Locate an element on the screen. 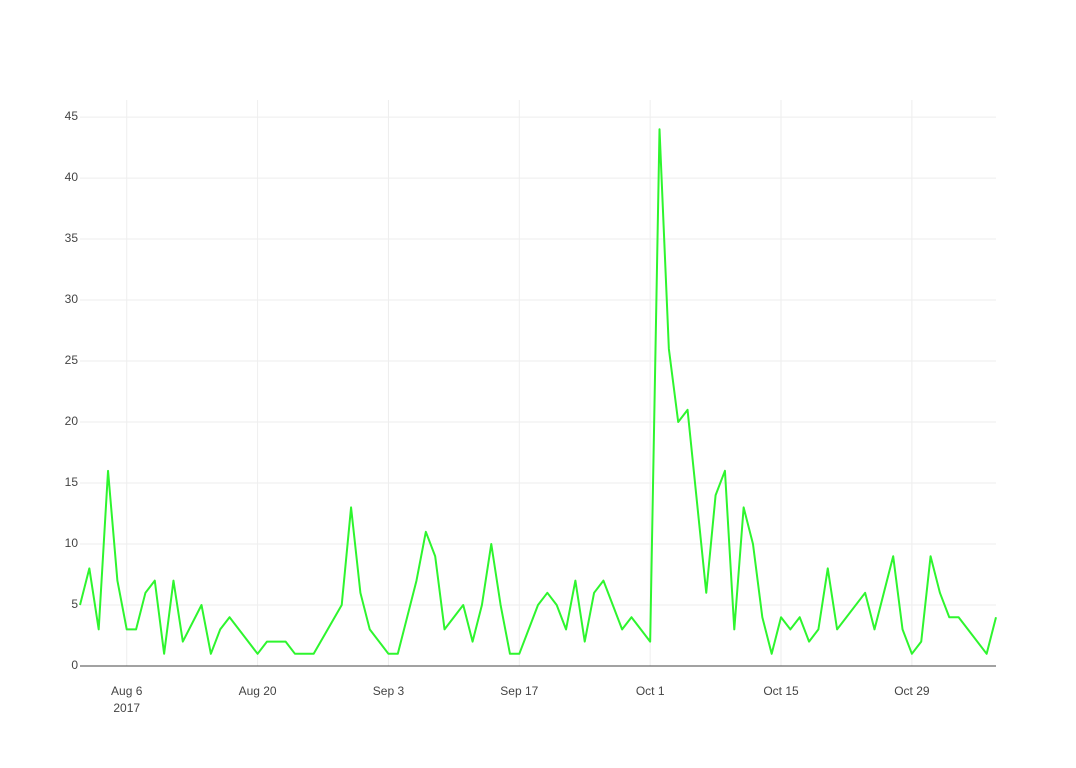  x-tick-label-line: Oct 15 is located at coordinates (781, 691).